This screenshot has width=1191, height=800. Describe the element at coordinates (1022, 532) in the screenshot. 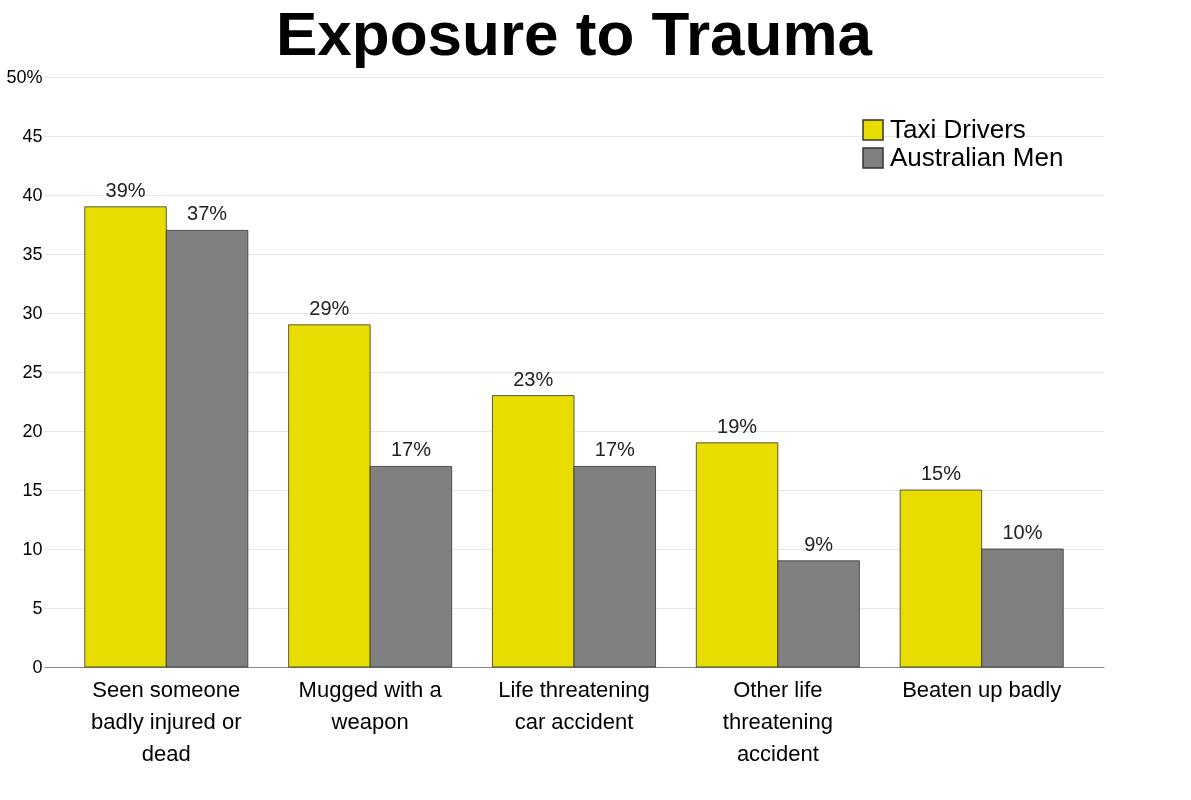

I see `data-label: 10%` at that location.